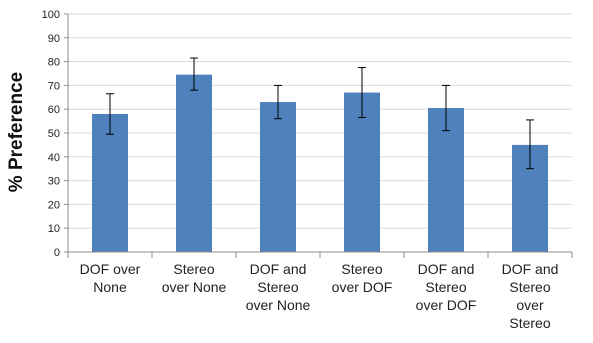  I want to click on x-category-label-line: None, so click(110, 287).